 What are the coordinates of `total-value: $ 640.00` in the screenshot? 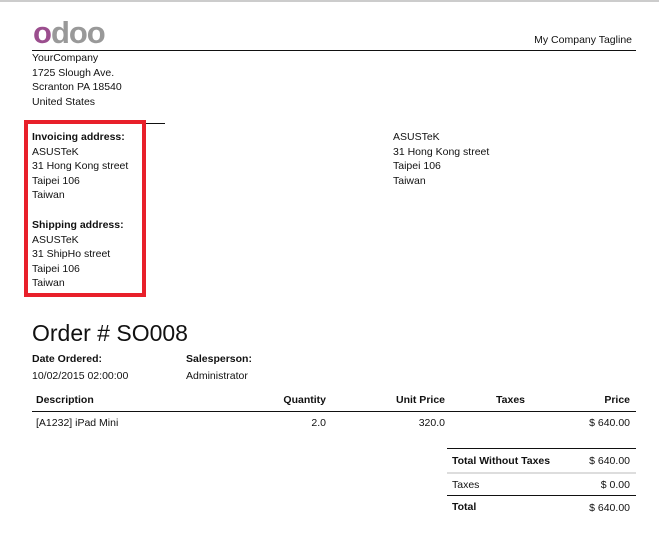 It's located at (609, 508).